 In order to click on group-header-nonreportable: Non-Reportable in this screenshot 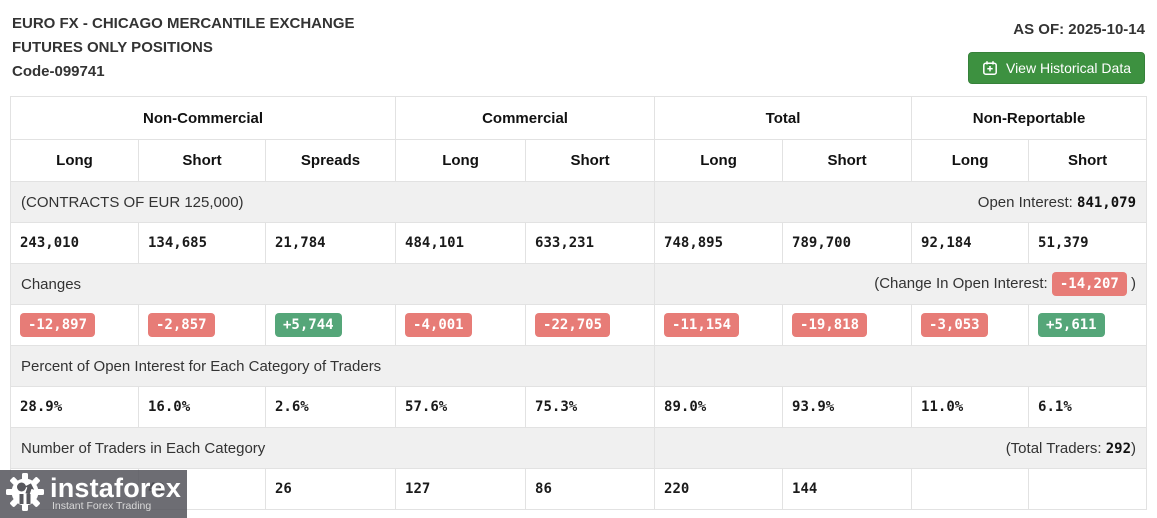, I will do `click(1029, 118)`.